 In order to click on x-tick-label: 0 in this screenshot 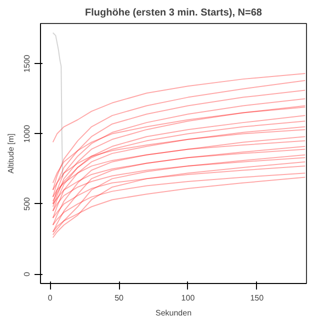, I will do `click(50, 298)`.